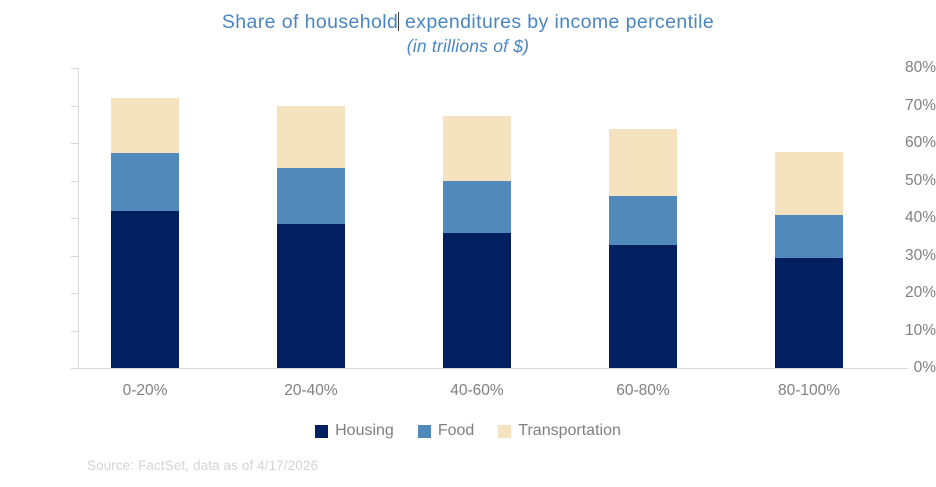 This screenshot has height=487, width=936. I want to click on y-axis-label: 80%, so click(920, 67).